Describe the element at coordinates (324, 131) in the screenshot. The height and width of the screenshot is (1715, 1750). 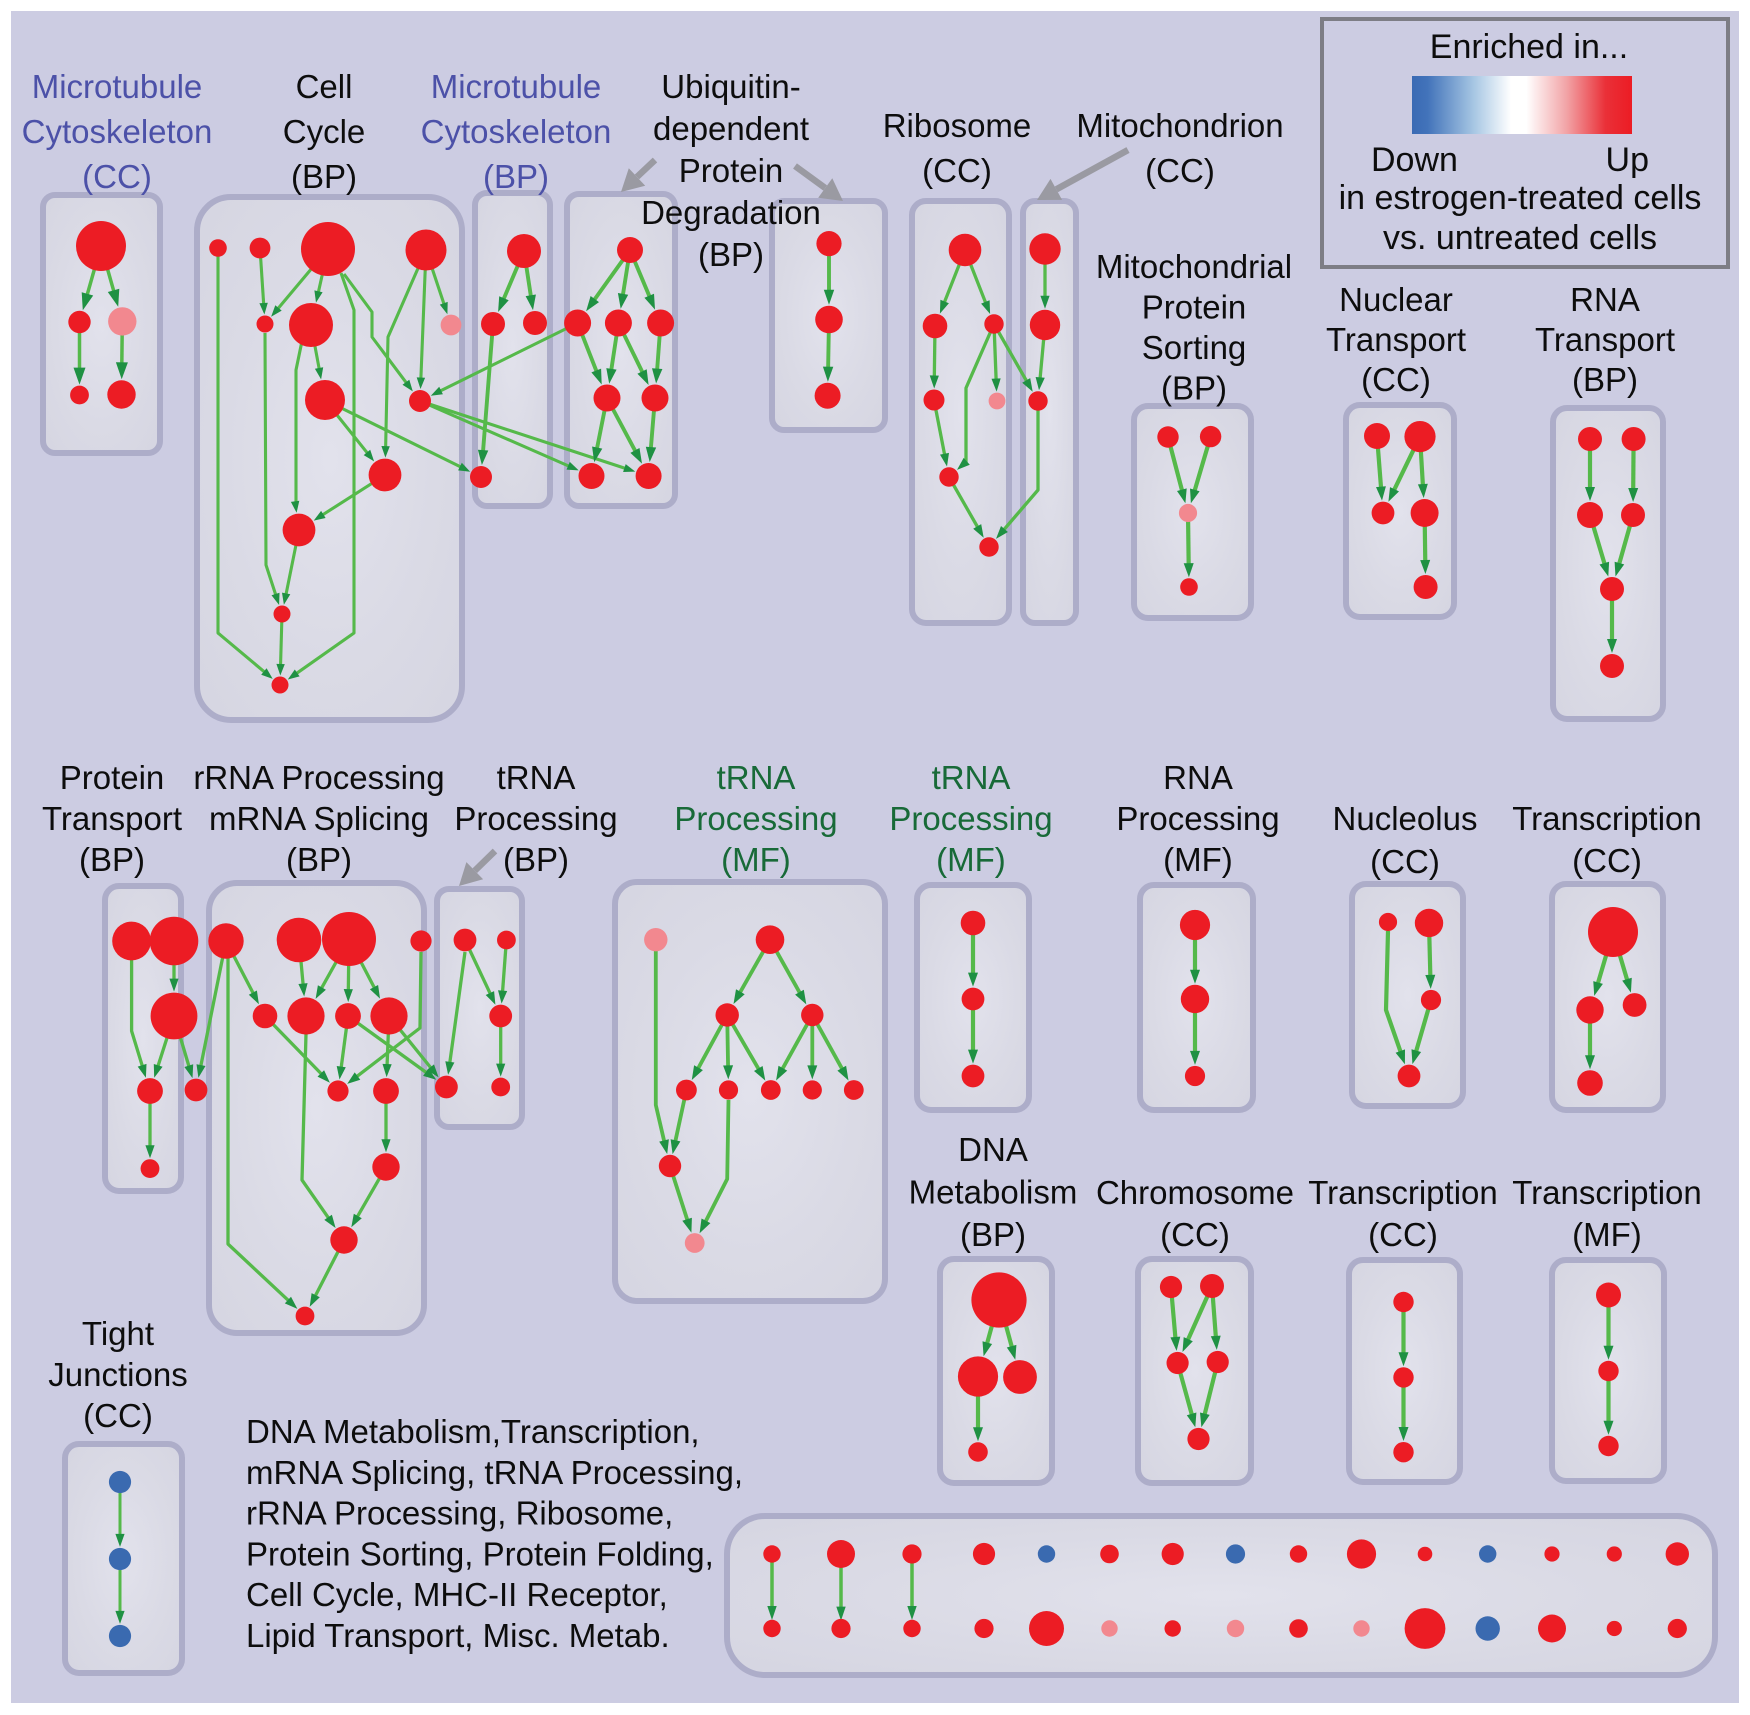
I see `svg-text: Cycle` at that location.